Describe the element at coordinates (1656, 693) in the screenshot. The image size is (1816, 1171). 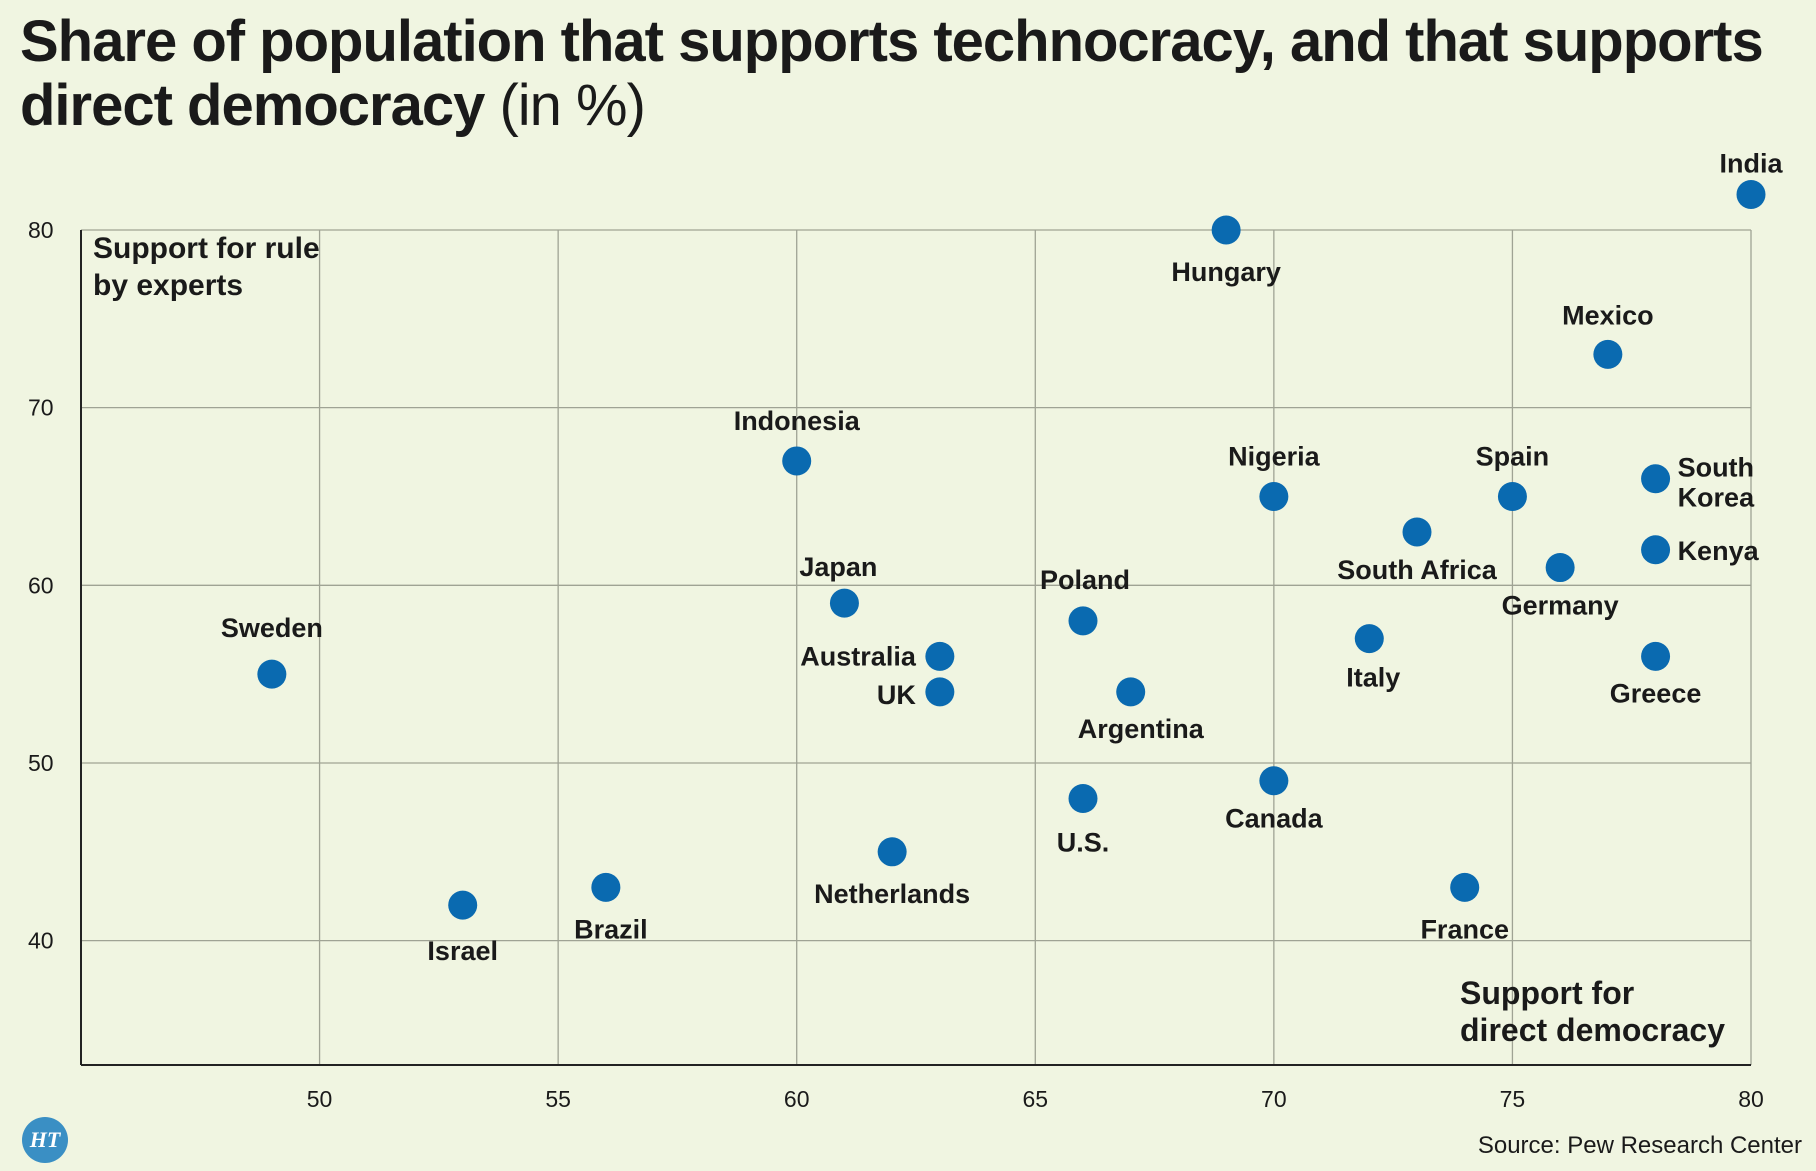
I see `label-greece: Greece` at that location.